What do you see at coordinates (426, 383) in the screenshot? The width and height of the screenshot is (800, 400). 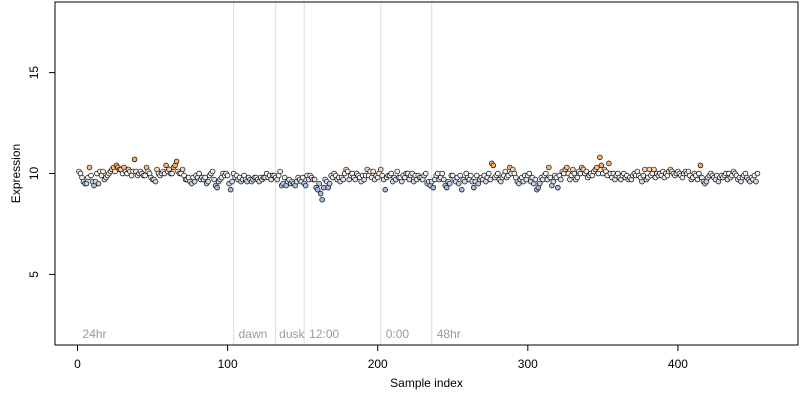 I see `x-axis-label: Sample index` at bounding box center [426, 383].